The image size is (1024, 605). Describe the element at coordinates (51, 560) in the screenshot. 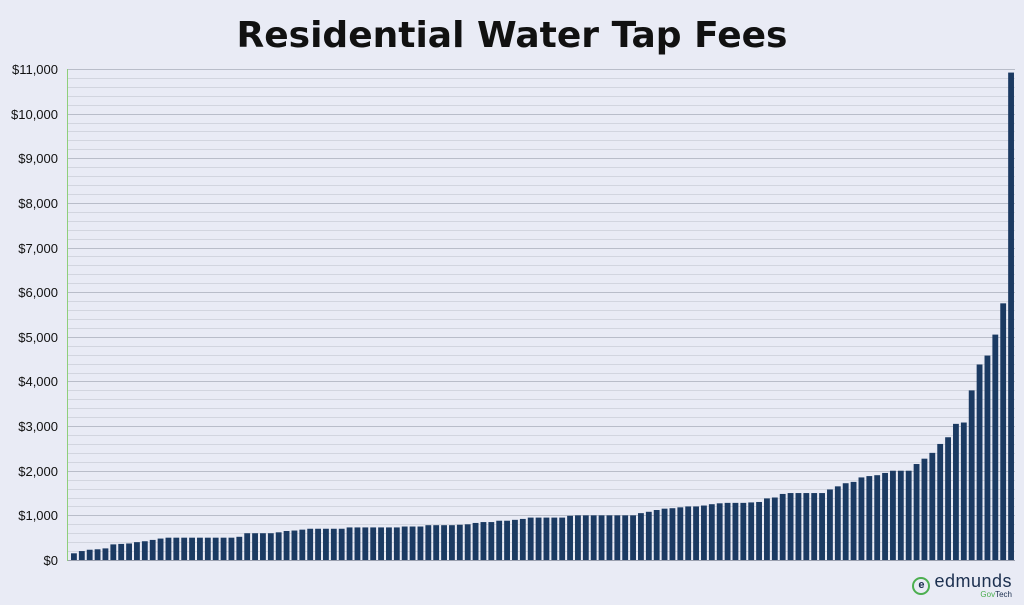

I see `y-tick-label: $0` at that location.